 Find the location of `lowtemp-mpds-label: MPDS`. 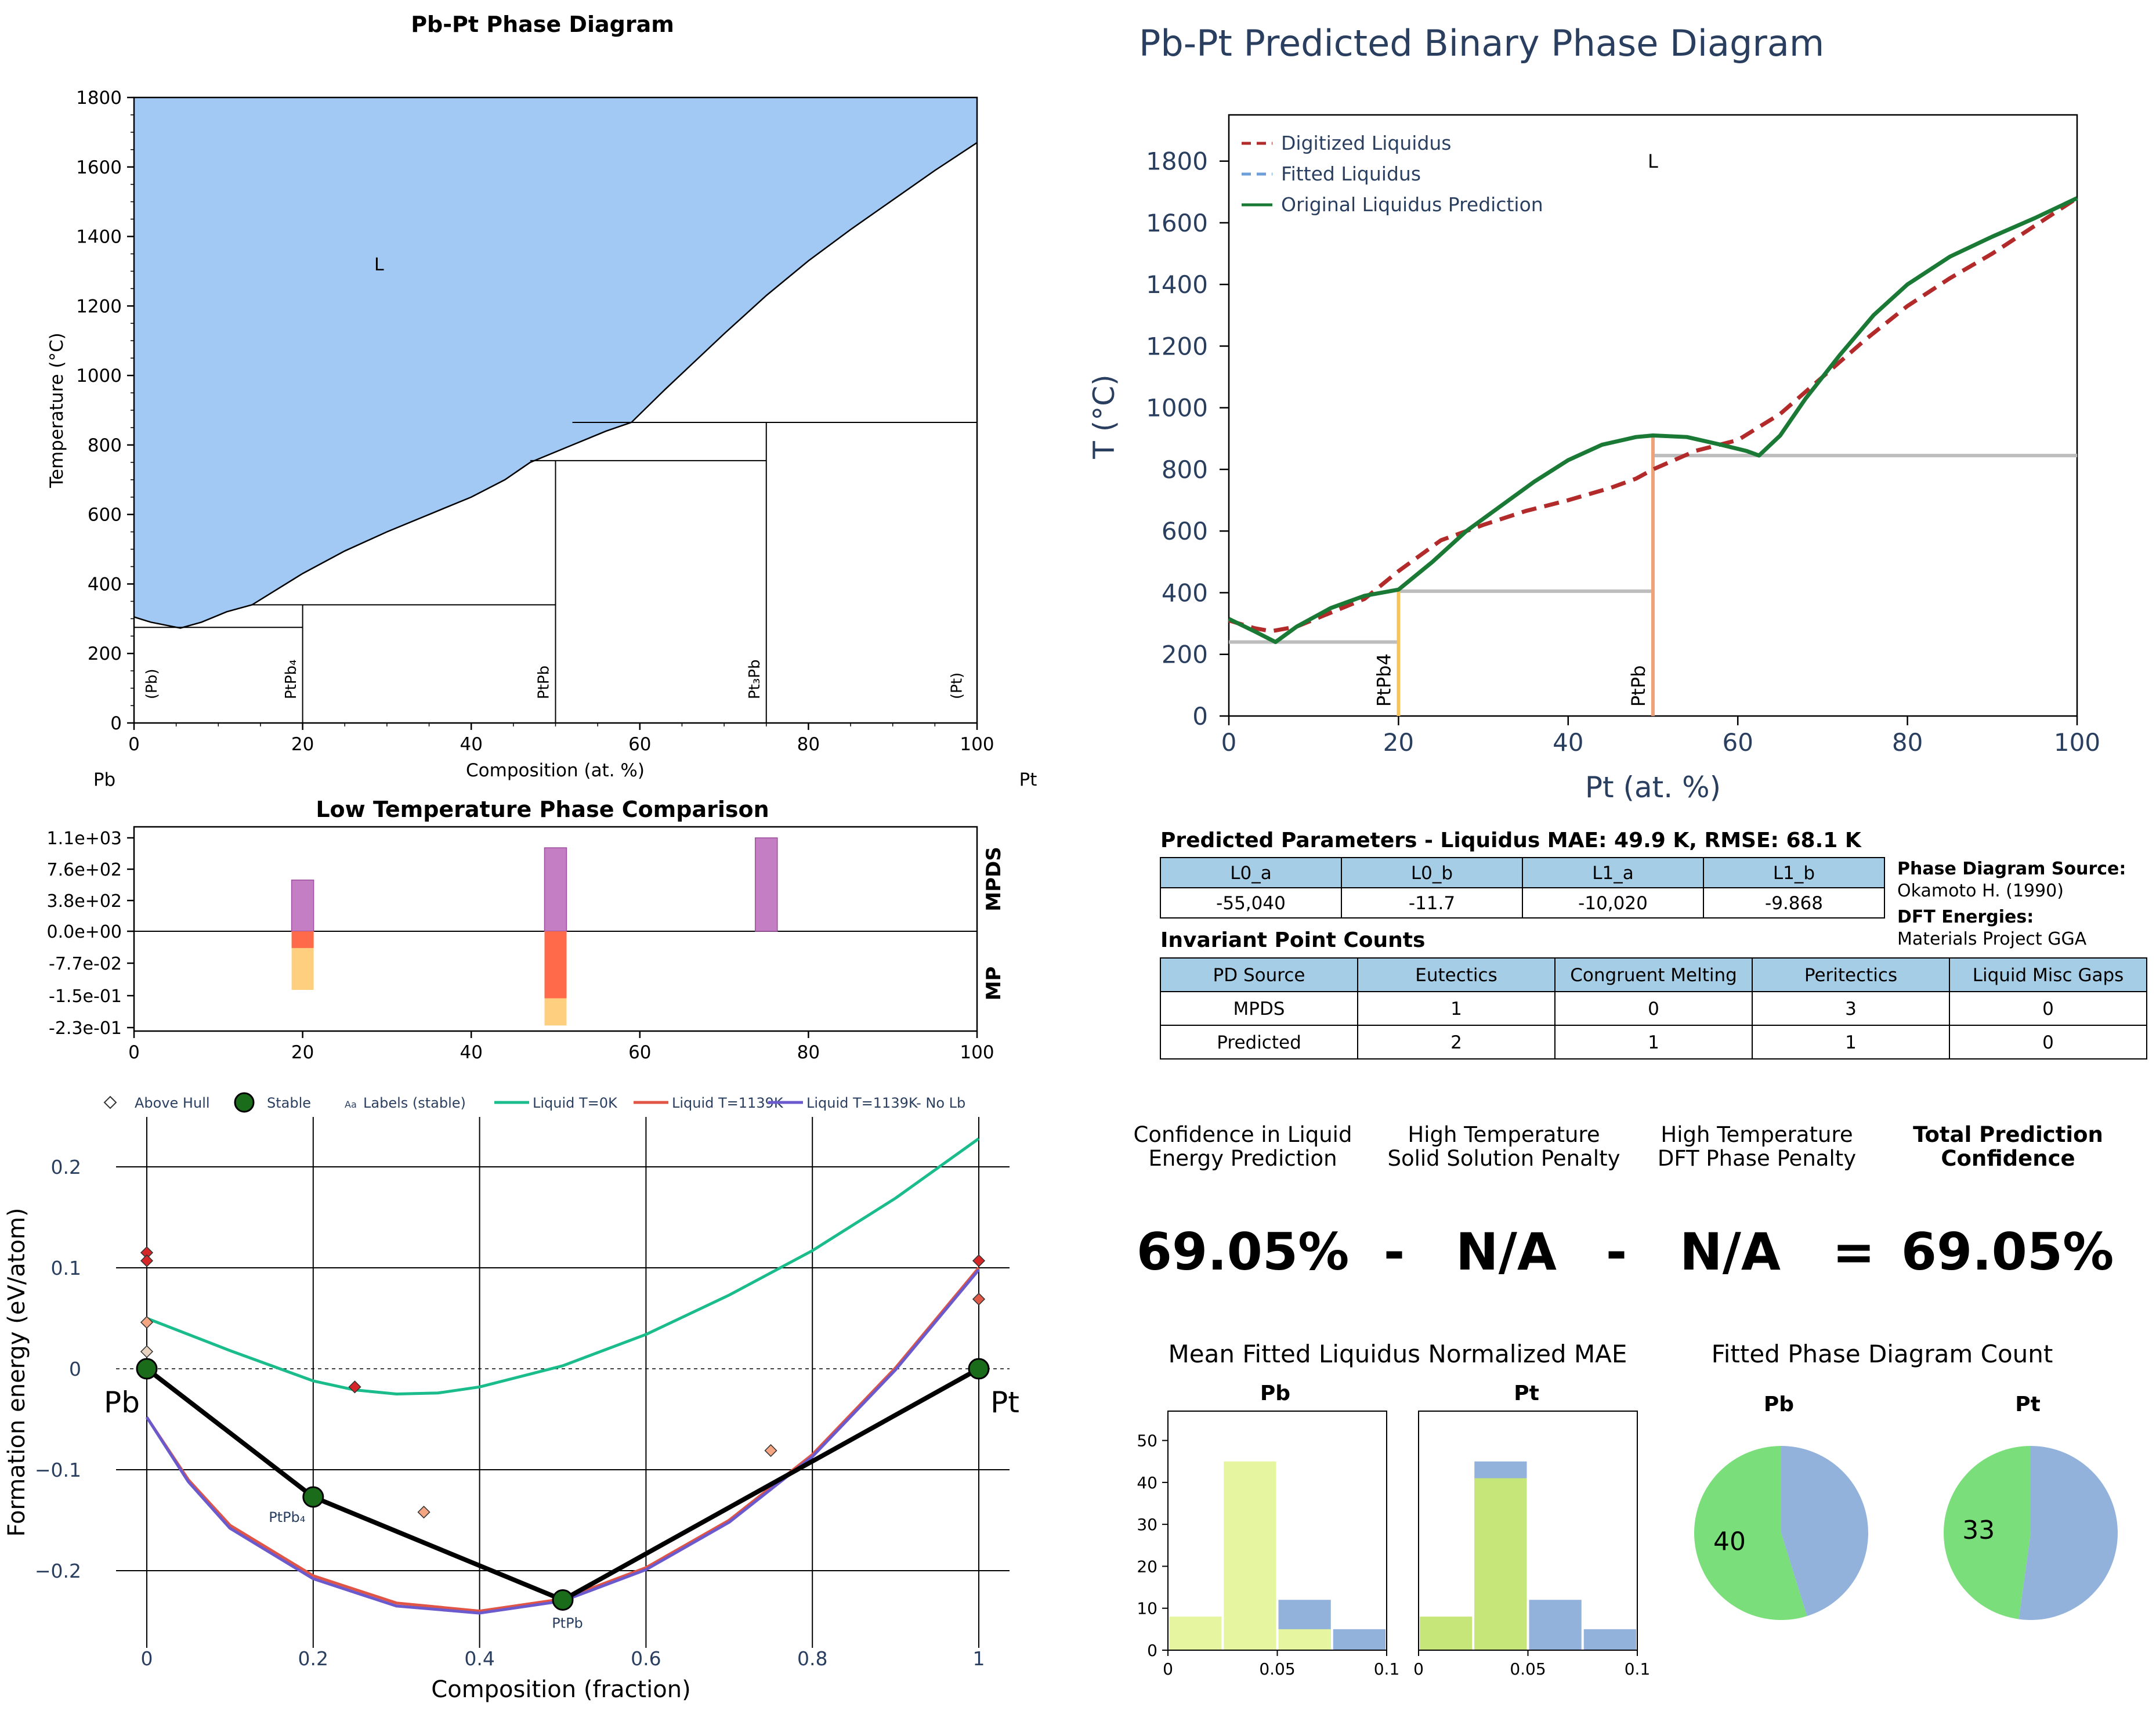

lowtemp-mpds-label: MPDS is located at coordinates (993, 879).